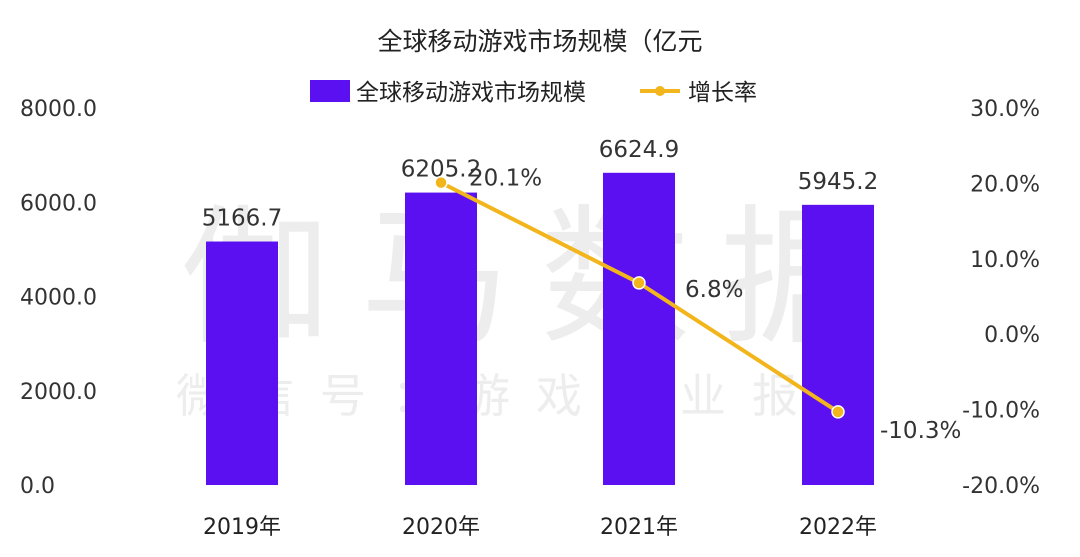 This screenshot has height=557, width=1080. What do you see at coordinates (1001, 411) in the screenshot?
I see `right-tick-label: -10.0%` at bounding box center [1001, 411].